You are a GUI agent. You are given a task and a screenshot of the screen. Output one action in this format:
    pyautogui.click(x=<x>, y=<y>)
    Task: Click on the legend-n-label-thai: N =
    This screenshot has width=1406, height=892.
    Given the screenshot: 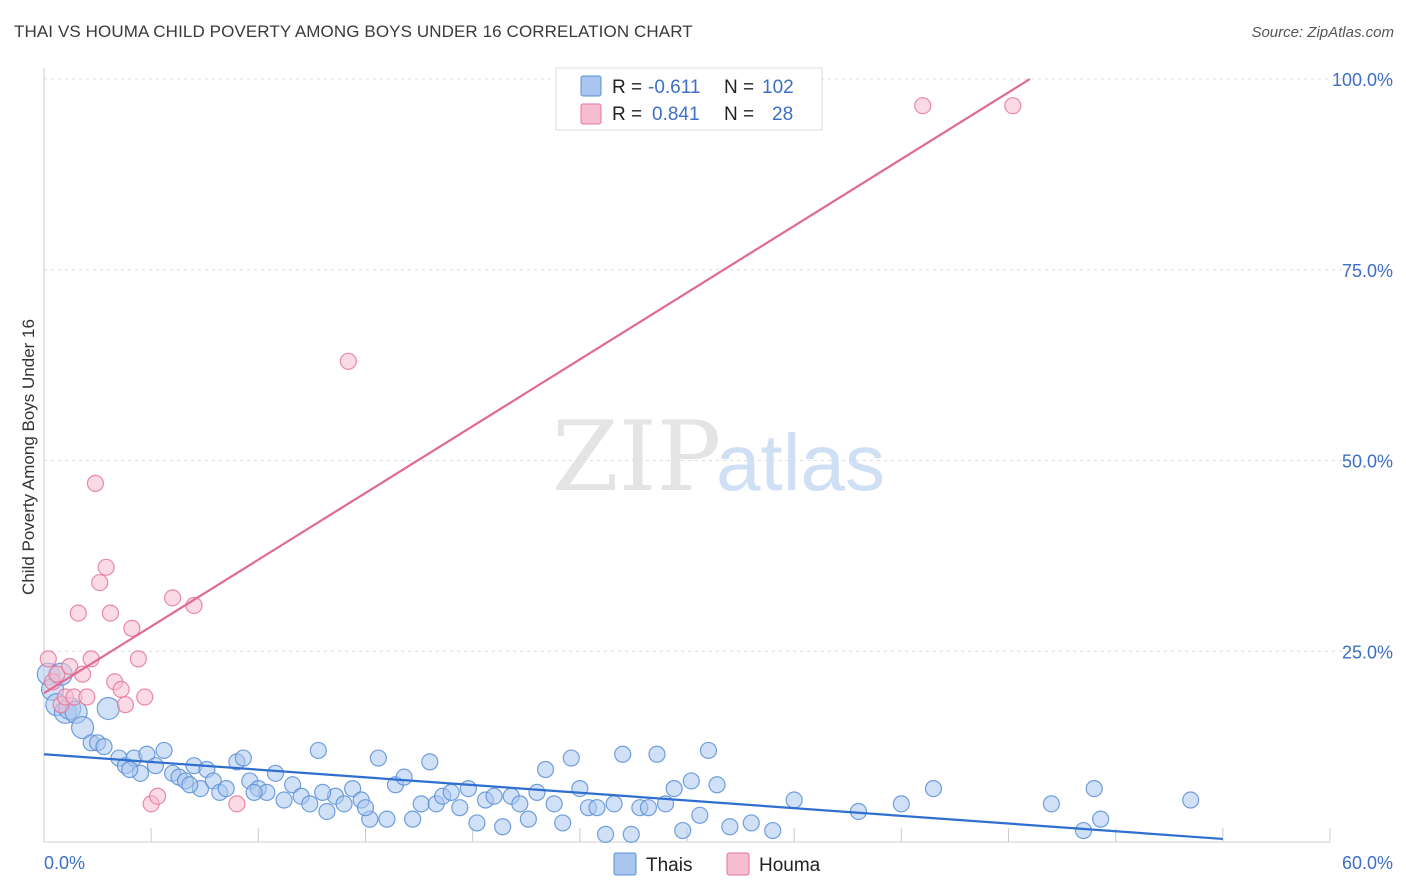 What is the action you would take?
    pyautogui.click(x=739, y=87)
    